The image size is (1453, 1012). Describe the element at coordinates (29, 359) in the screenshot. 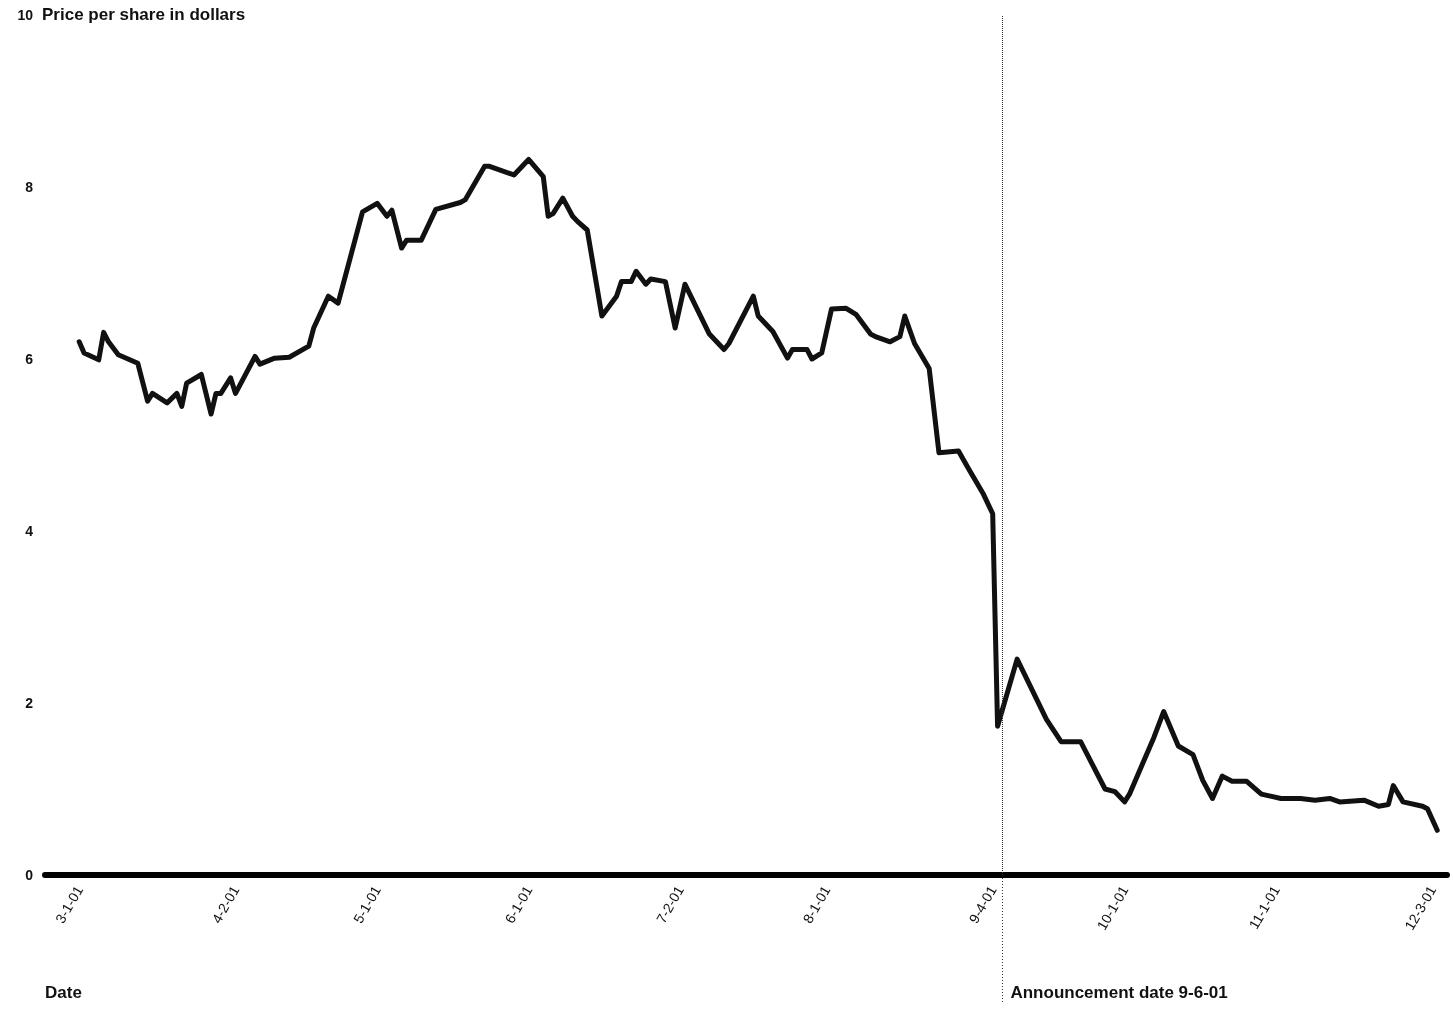

I see `y-tick-label: 6` at that location.